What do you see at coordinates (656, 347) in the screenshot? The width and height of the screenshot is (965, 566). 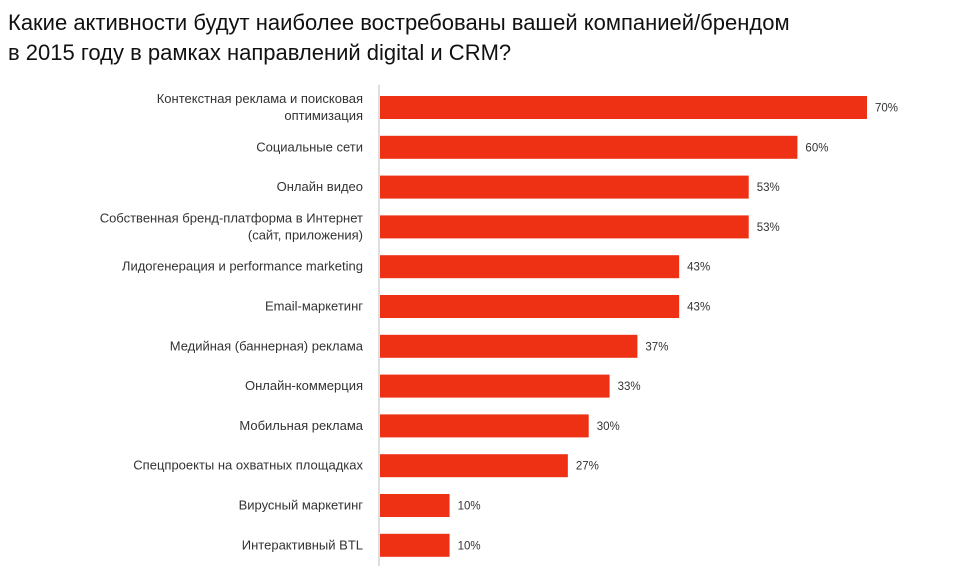 I see `data-label: 37%` at bounding box center [656, 347].